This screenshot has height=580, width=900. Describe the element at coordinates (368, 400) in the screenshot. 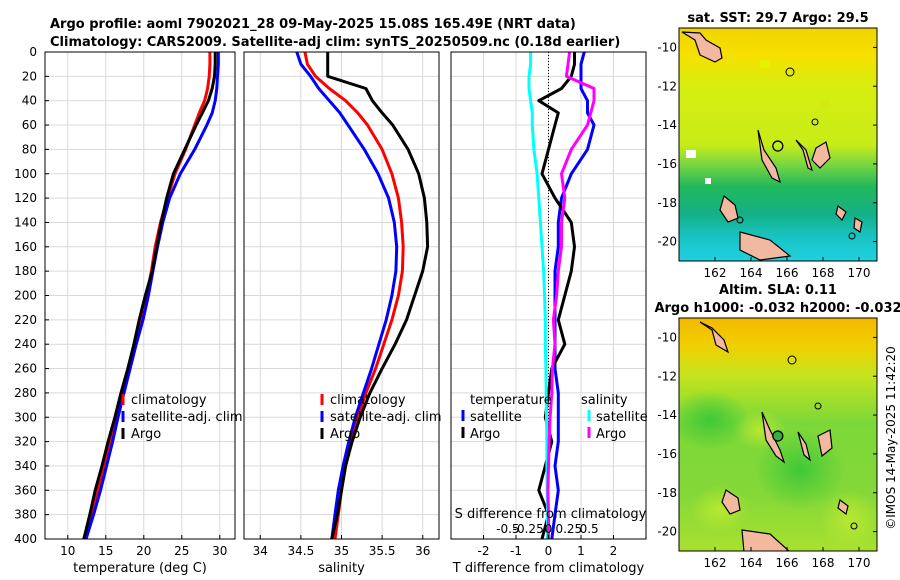

I see `legend-label: climatology` at that location.